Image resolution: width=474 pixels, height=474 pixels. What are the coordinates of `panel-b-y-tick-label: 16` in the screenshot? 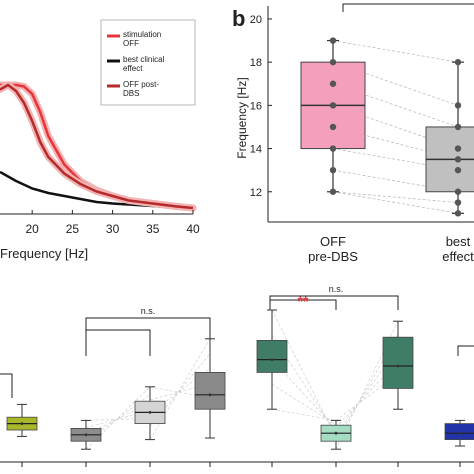 It's located at (256, 106).